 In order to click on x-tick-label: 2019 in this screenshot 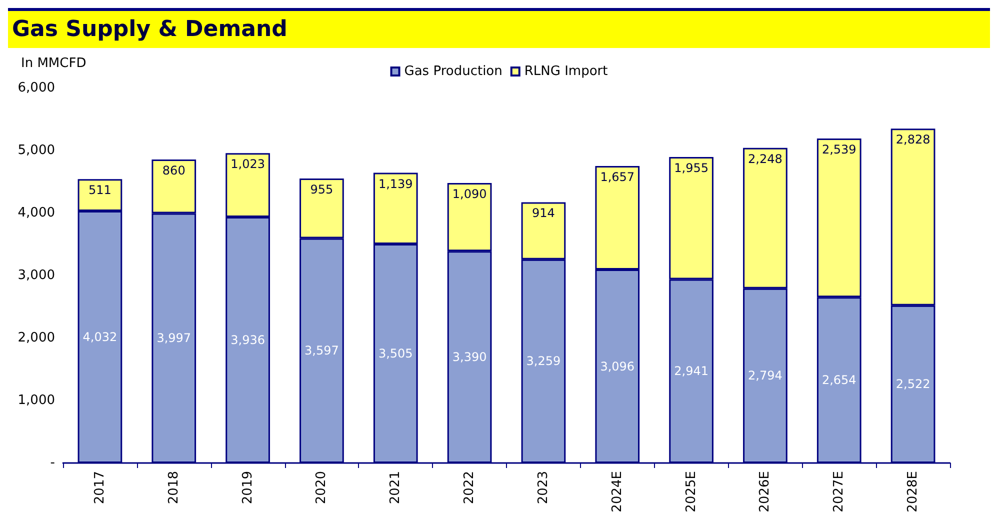, I will do `click(248, 487)`.